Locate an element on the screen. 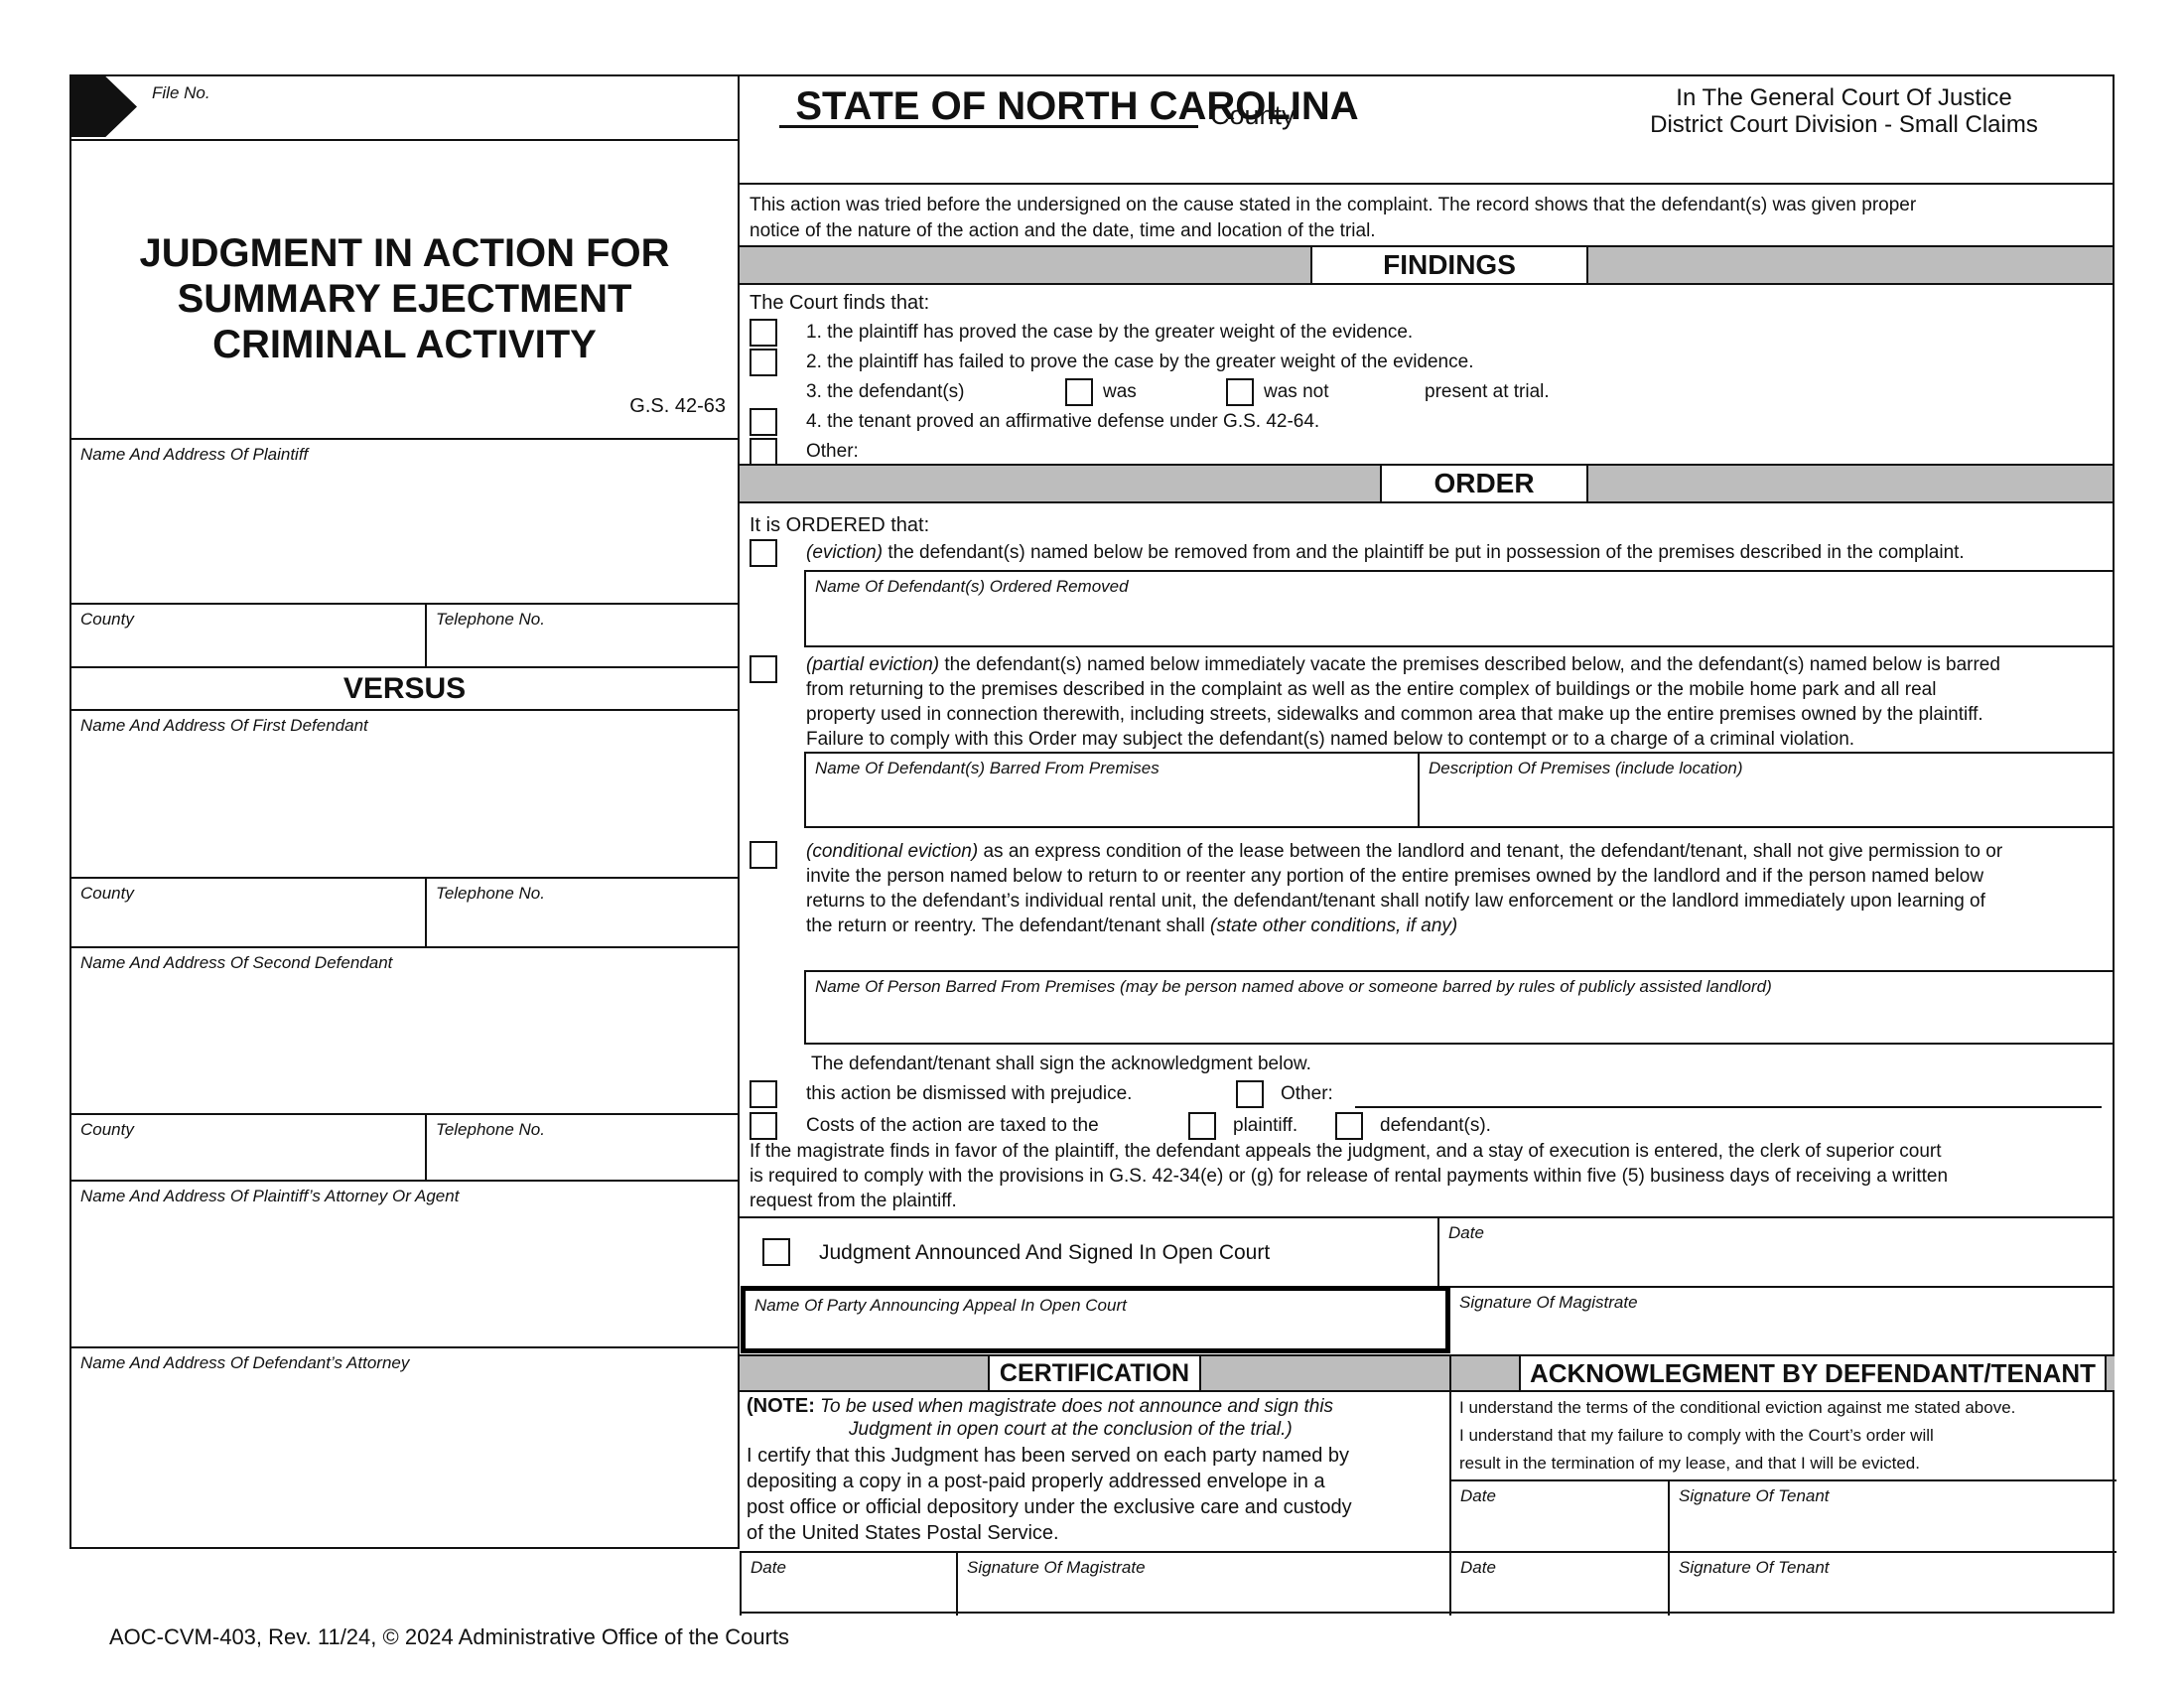 This screenshot has height=1688, width=2184. certification-signature-row: Date Signature Of Magistrate is located at coordinates (1094, 1583).